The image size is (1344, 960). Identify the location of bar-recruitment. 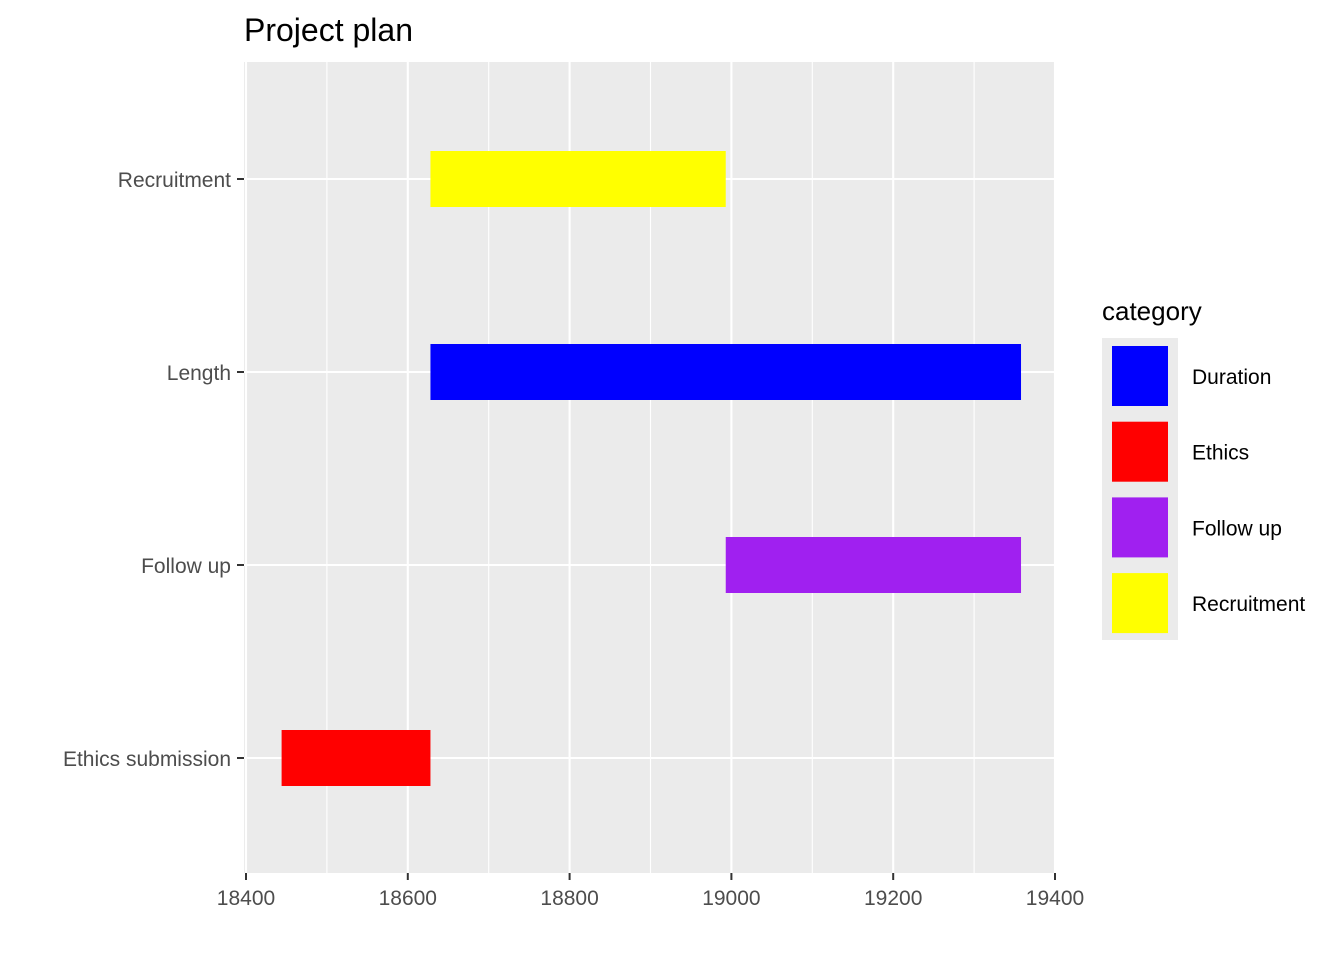
(578, 179).